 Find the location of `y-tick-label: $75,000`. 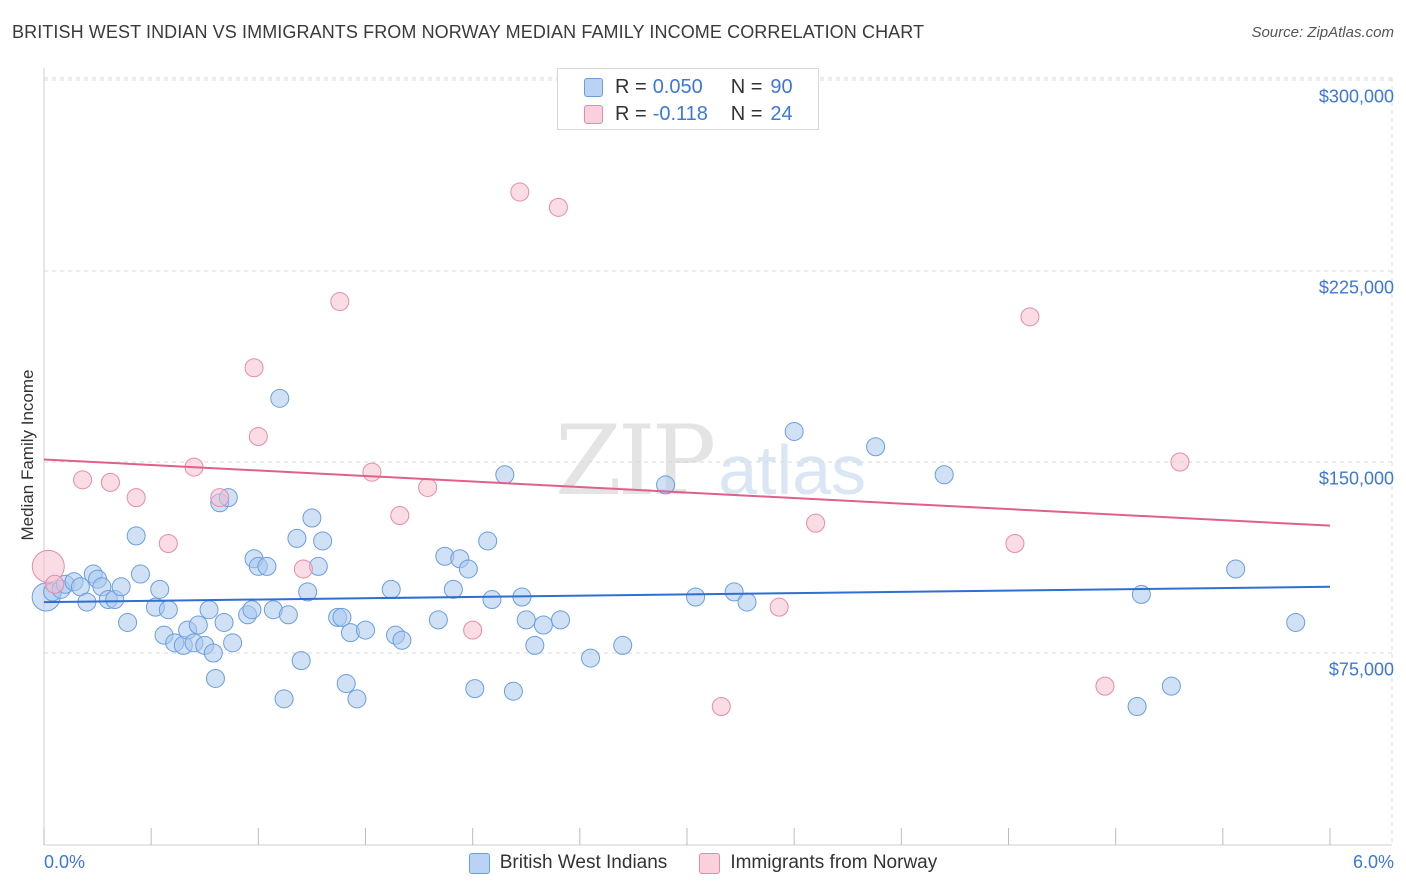

y-tick-label: $75,000 is located at coordinates (1361, 669).